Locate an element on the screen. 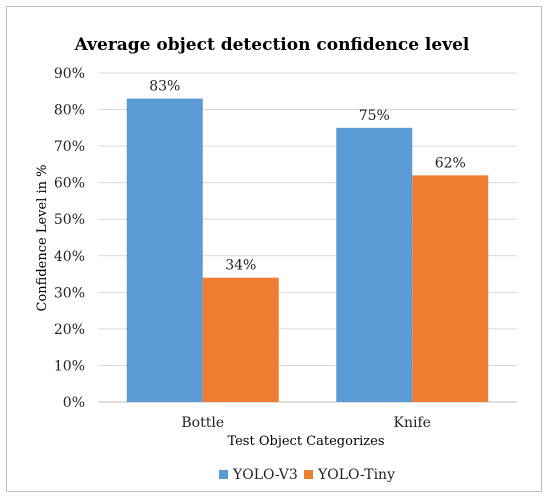 This screenshot has width=550, height=500. data-label: 75% is located at coordinates (374, 116).